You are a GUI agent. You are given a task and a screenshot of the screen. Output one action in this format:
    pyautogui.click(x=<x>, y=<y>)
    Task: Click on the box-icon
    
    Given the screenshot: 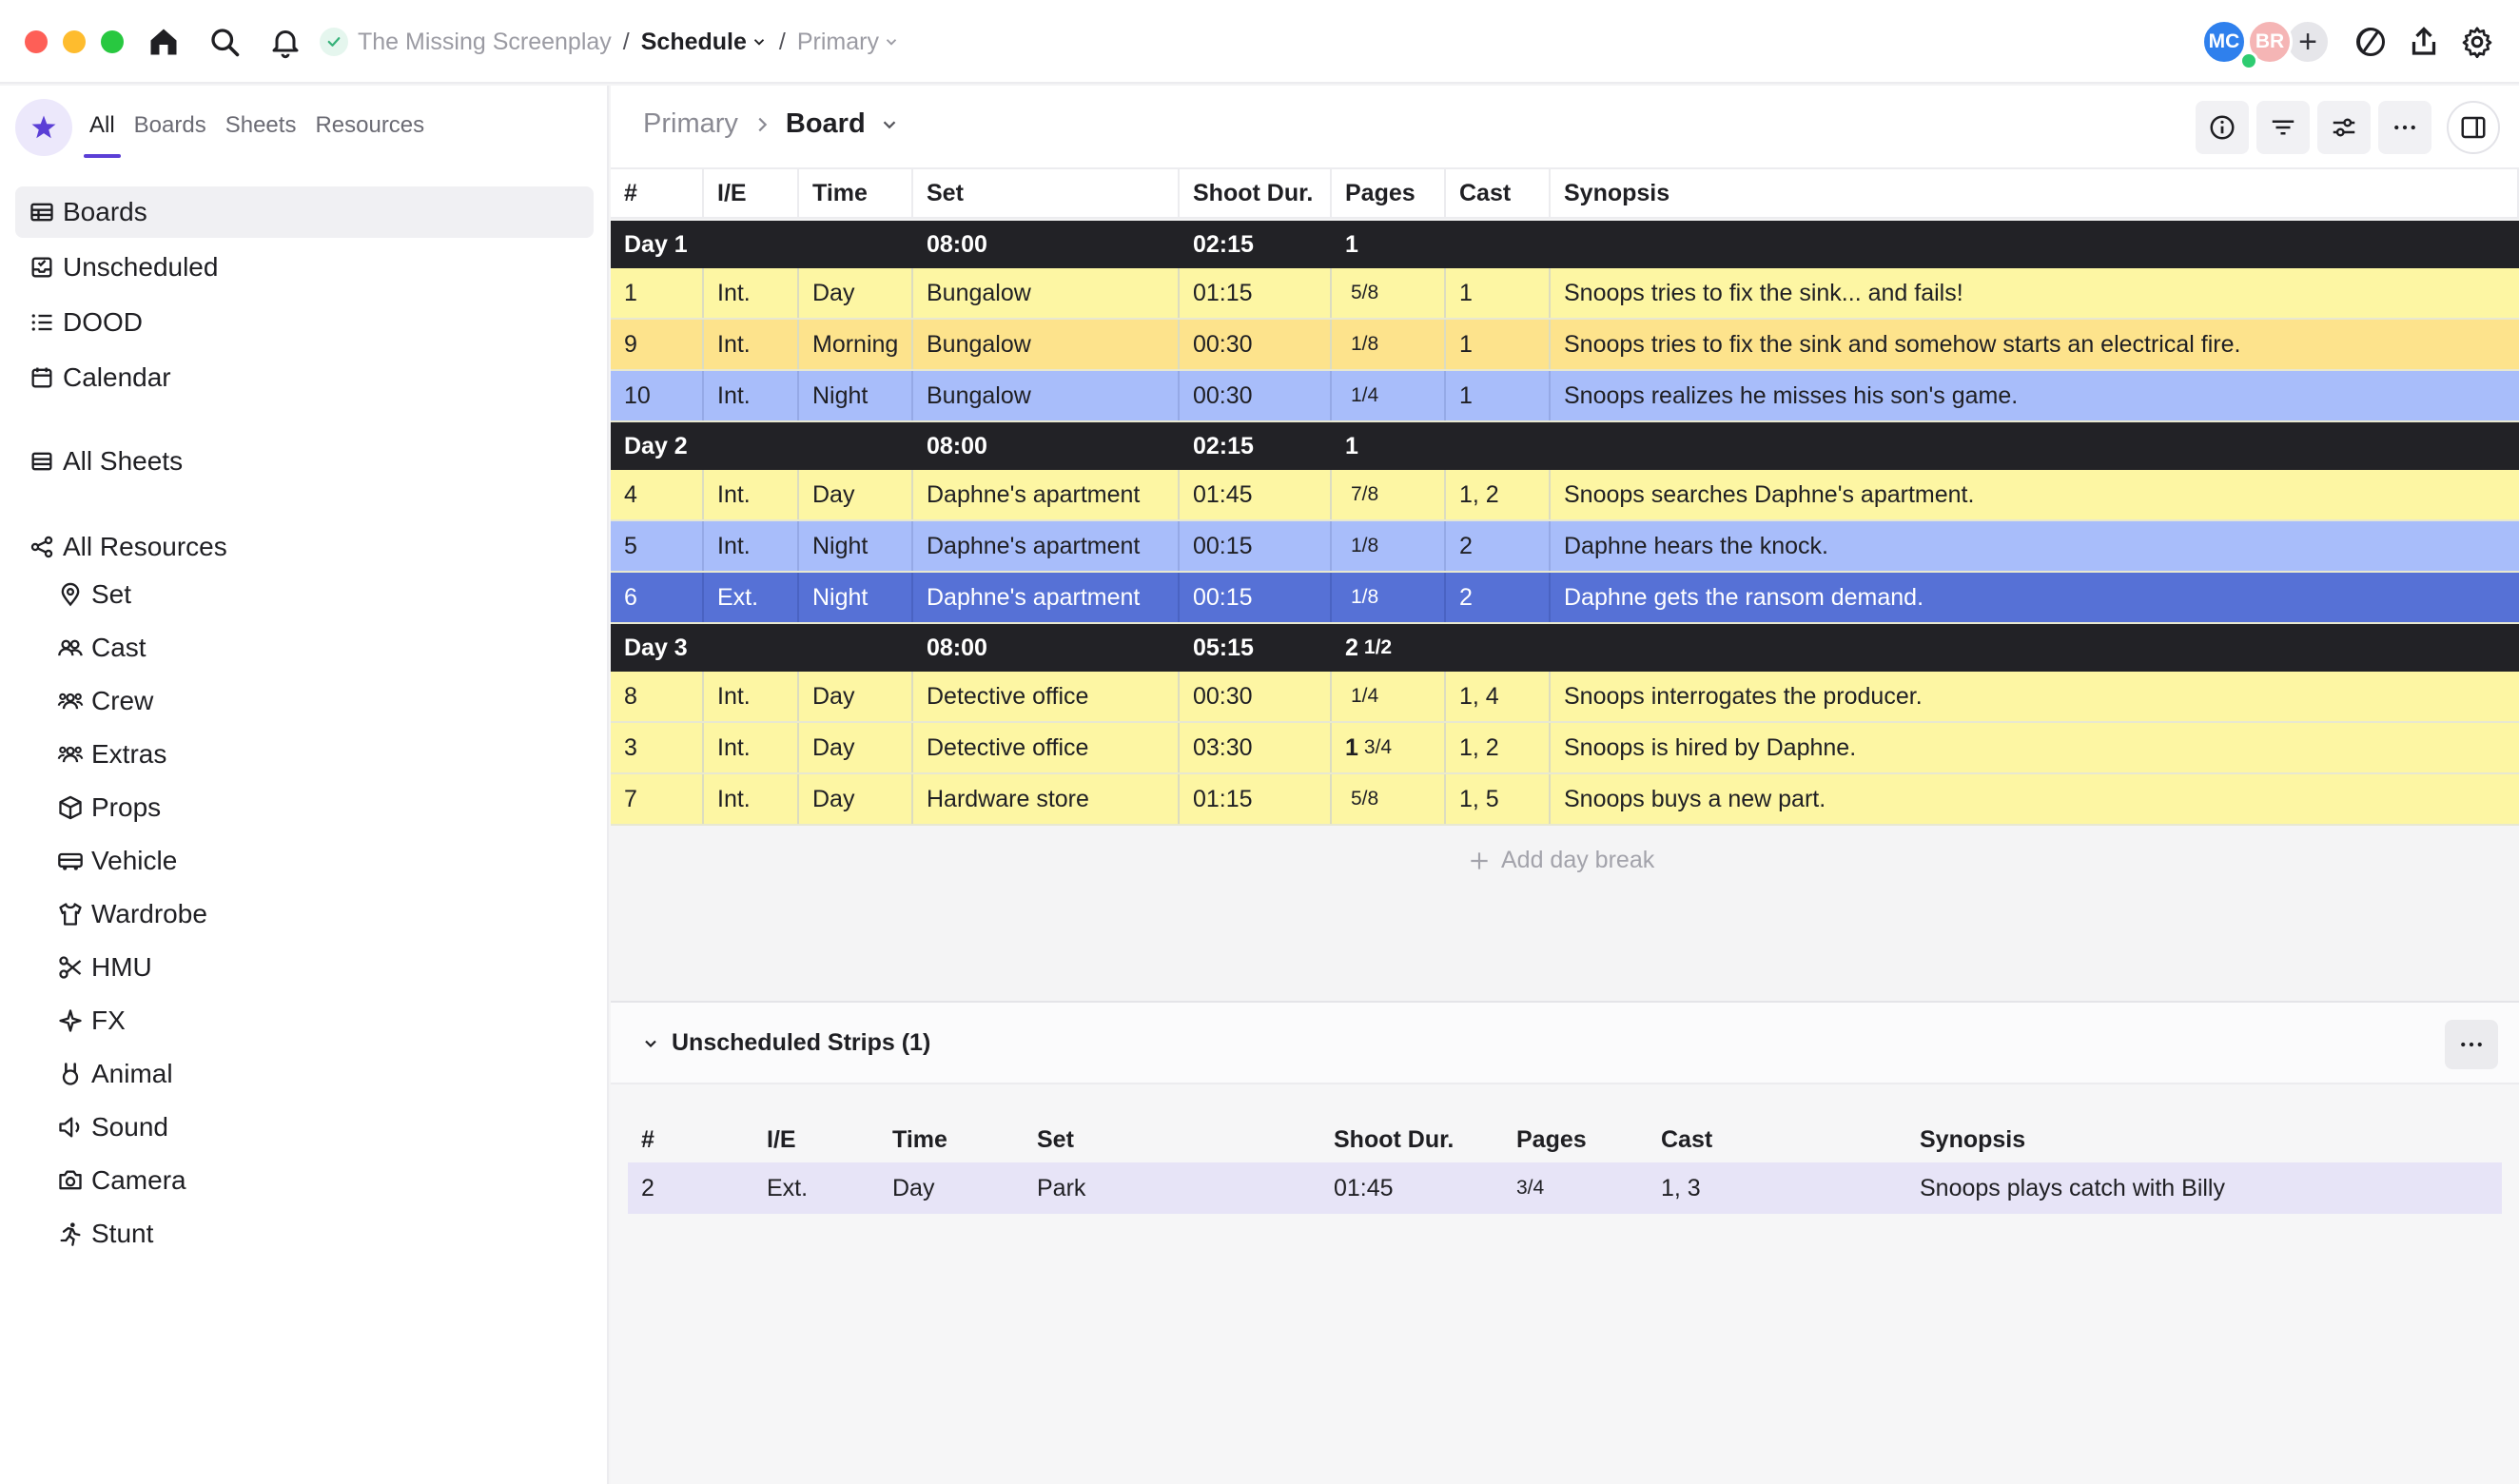 What is the action you would take?
    pyautogui.click(x=70, y=807)
    